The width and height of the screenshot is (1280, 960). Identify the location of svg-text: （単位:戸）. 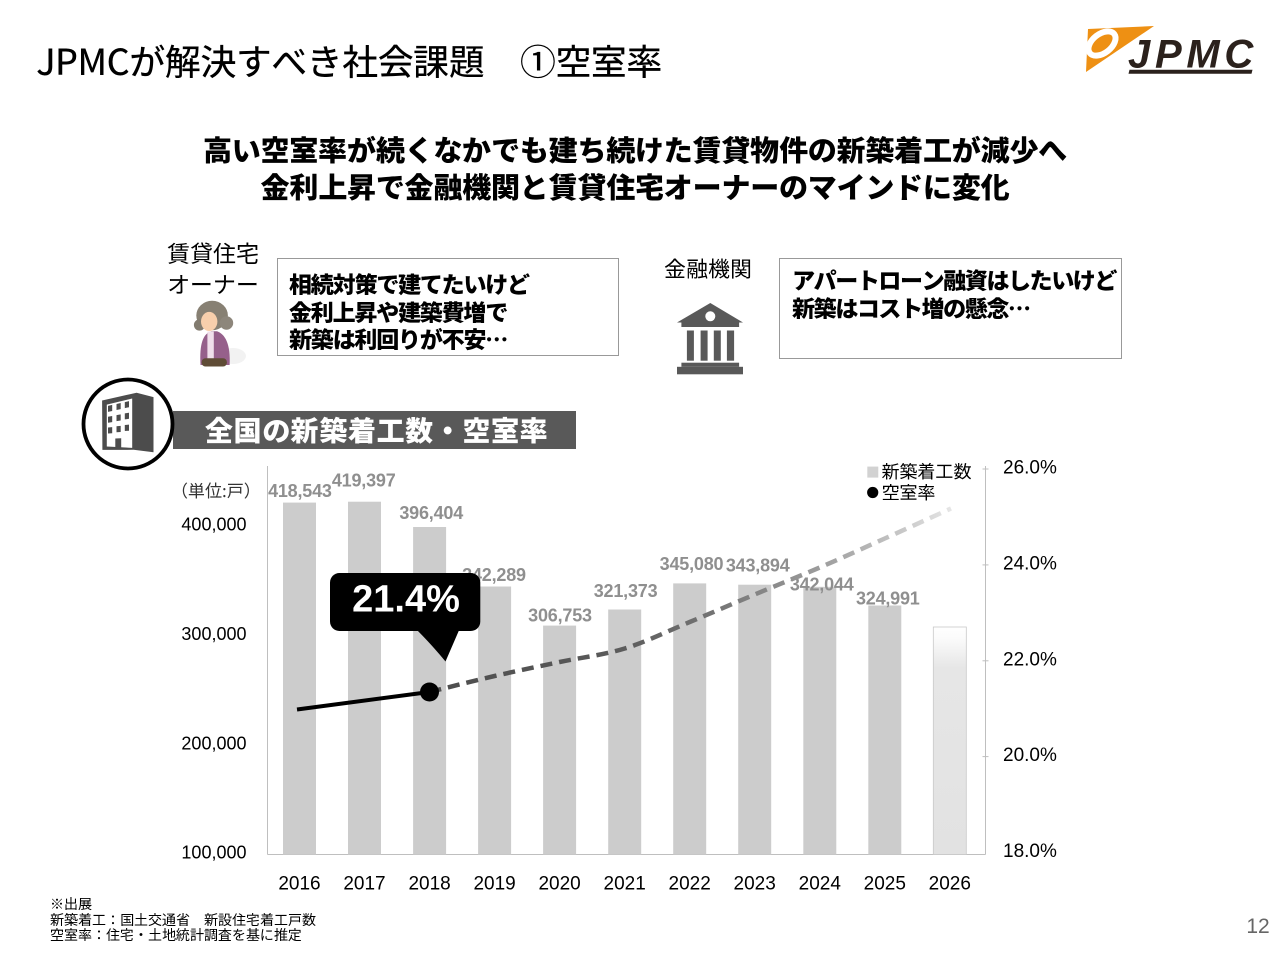
(216, 489).